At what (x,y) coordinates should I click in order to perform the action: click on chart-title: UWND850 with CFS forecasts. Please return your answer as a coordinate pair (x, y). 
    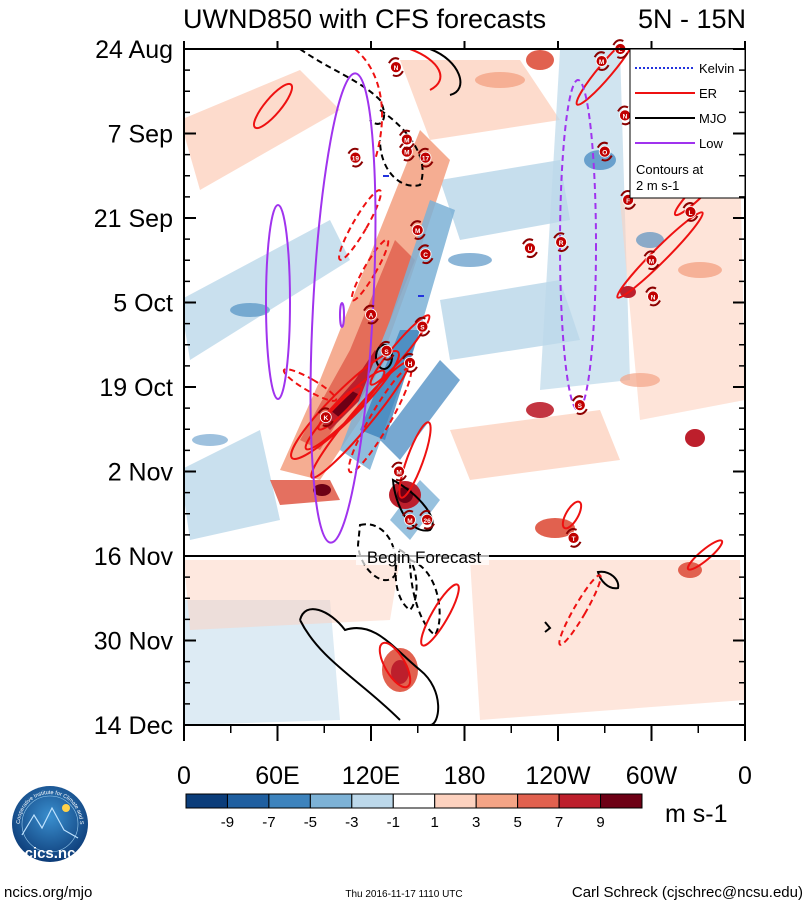
    Looking at the image, I should click on (364, 19).